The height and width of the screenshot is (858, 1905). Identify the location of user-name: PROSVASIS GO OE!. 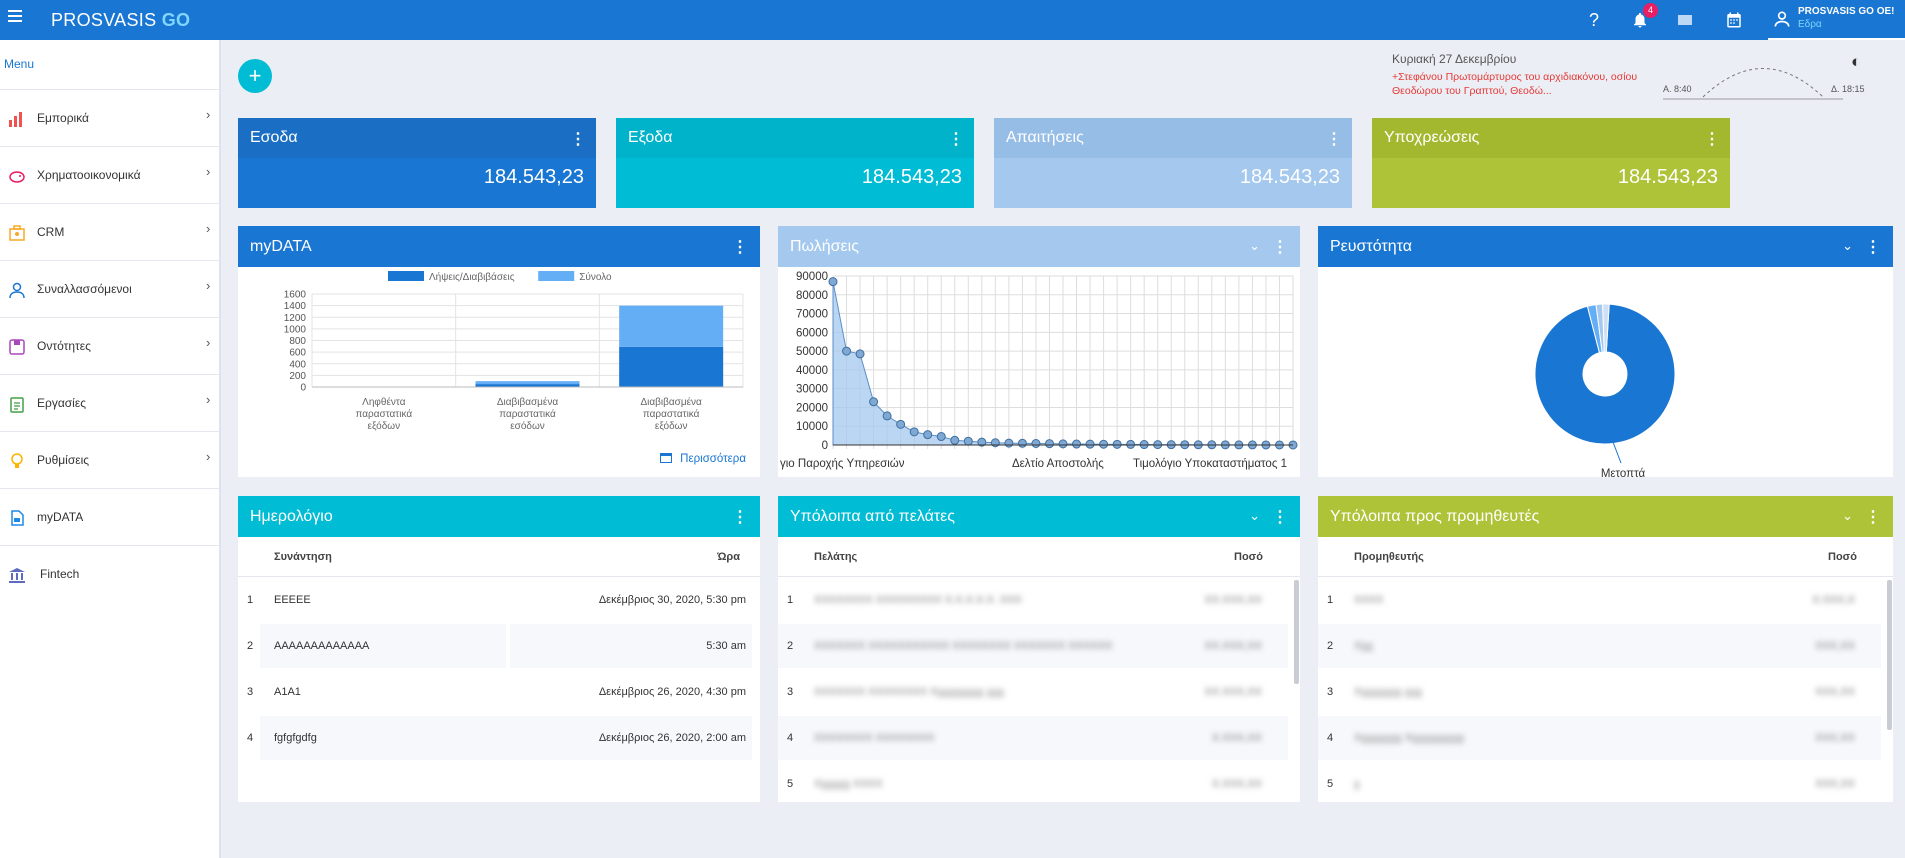
(1846, 11).